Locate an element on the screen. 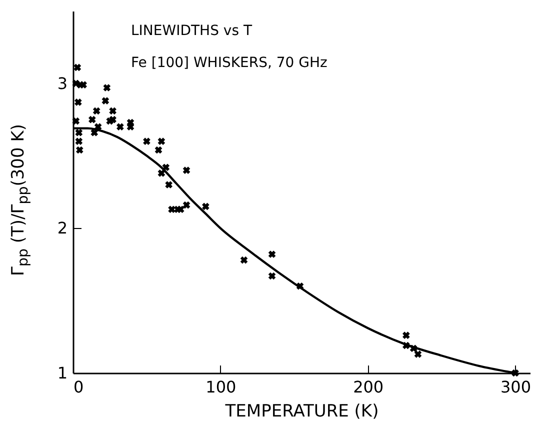 This screenshot has height=425, width=537. x-tick-label: 300 is located at coordinates (516, 387).